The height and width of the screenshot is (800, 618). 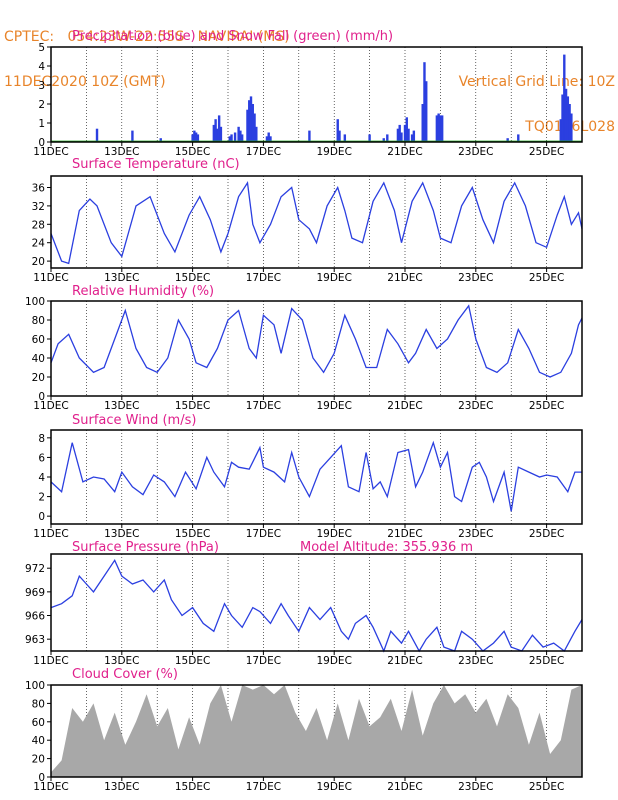 What do you see at coordinates (41, 397) in the screenshot?
I see `rh-ytick-label: 0` at bounding box center [41, 397].